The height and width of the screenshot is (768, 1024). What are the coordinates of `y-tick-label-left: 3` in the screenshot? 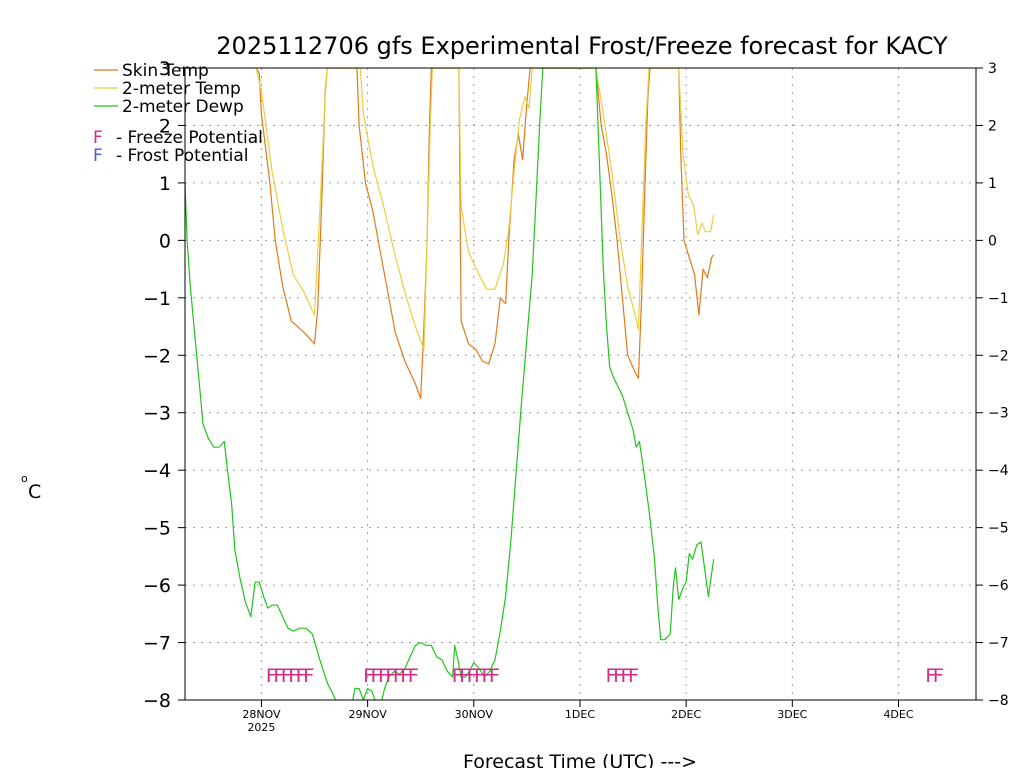 It's located at (165, 69).